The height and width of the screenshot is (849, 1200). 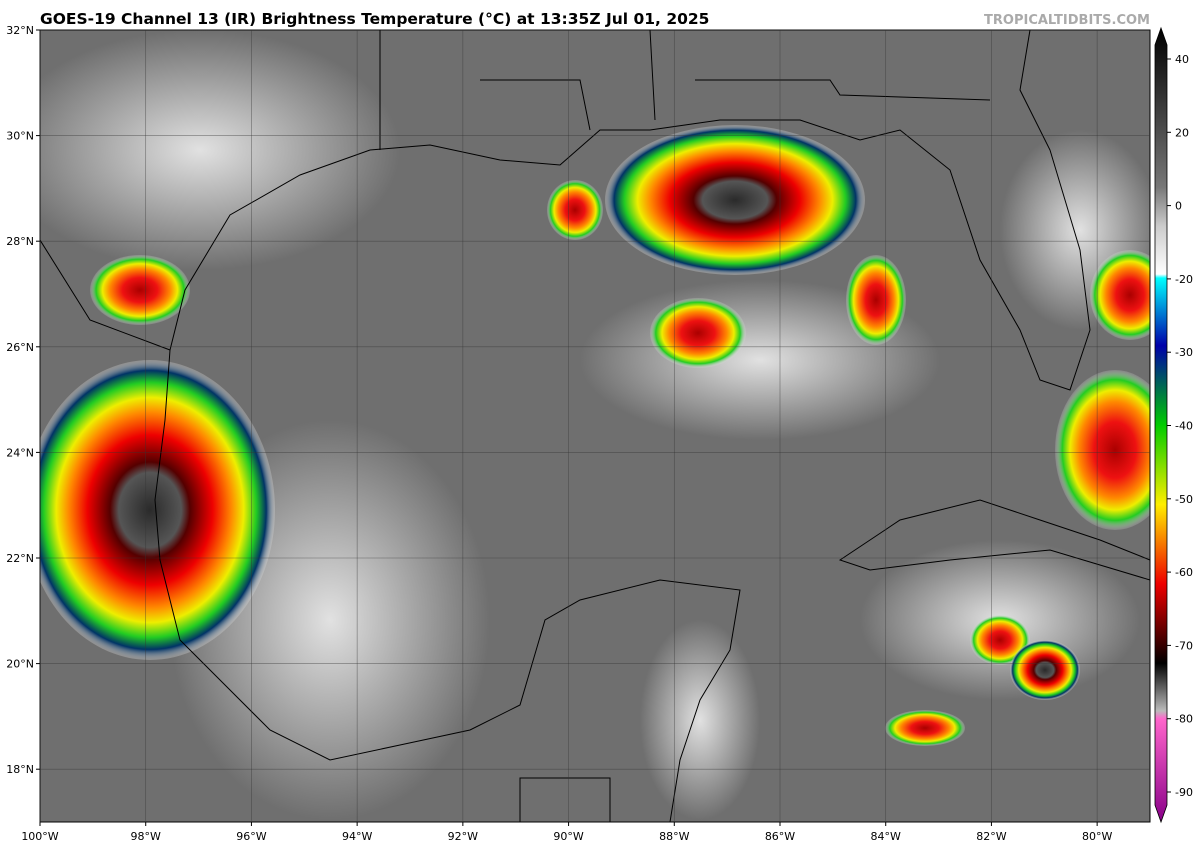 I want to click on credit: TROPICALTIDBITS.COM, so click(x=1067, y=20).